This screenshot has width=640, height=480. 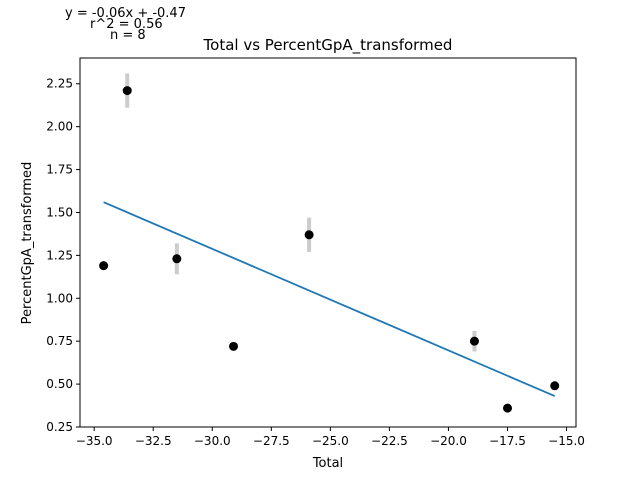 What do you see at coordinates (59, 427) in the screenshot?
I see `y-tick-label: 0.25` at bounding box center [59, 427].